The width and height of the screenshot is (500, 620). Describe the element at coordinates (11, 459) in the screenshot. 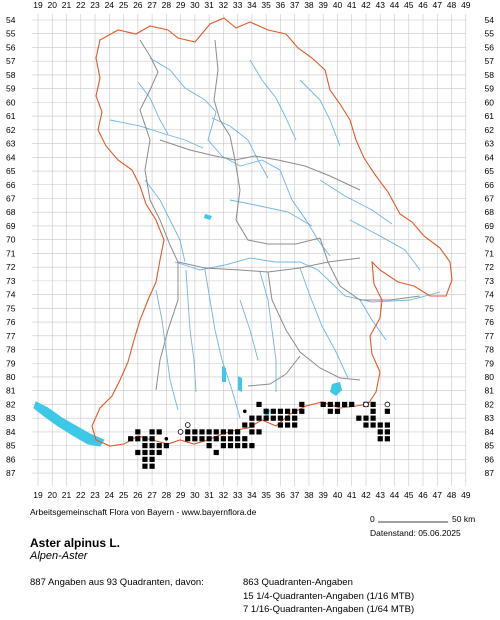

I see `y-label-left: 86` at that location.